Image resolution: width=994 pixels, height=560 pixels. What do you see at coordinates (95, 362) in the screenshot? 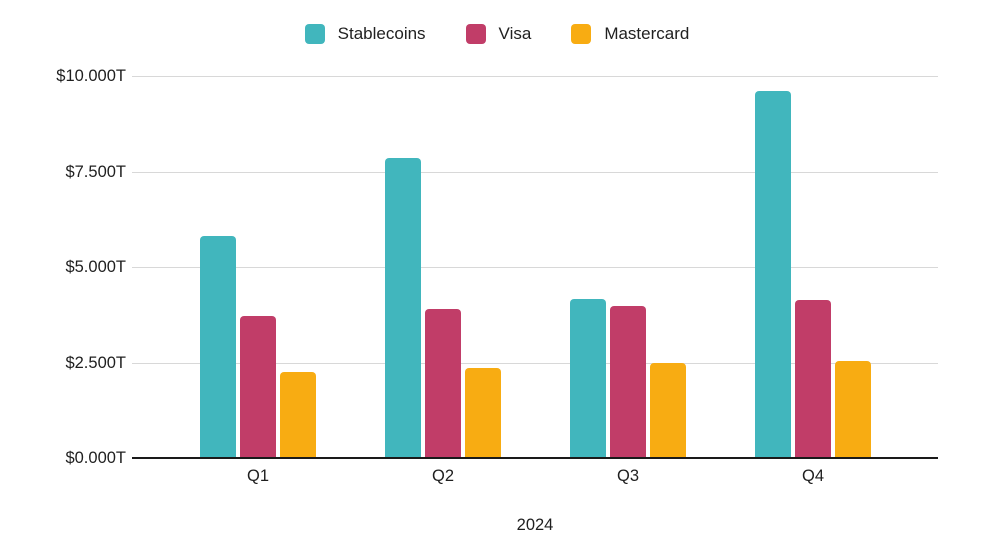
I see `y-tick-label-2.5: $2.500T` at bounding box center [95, 362].